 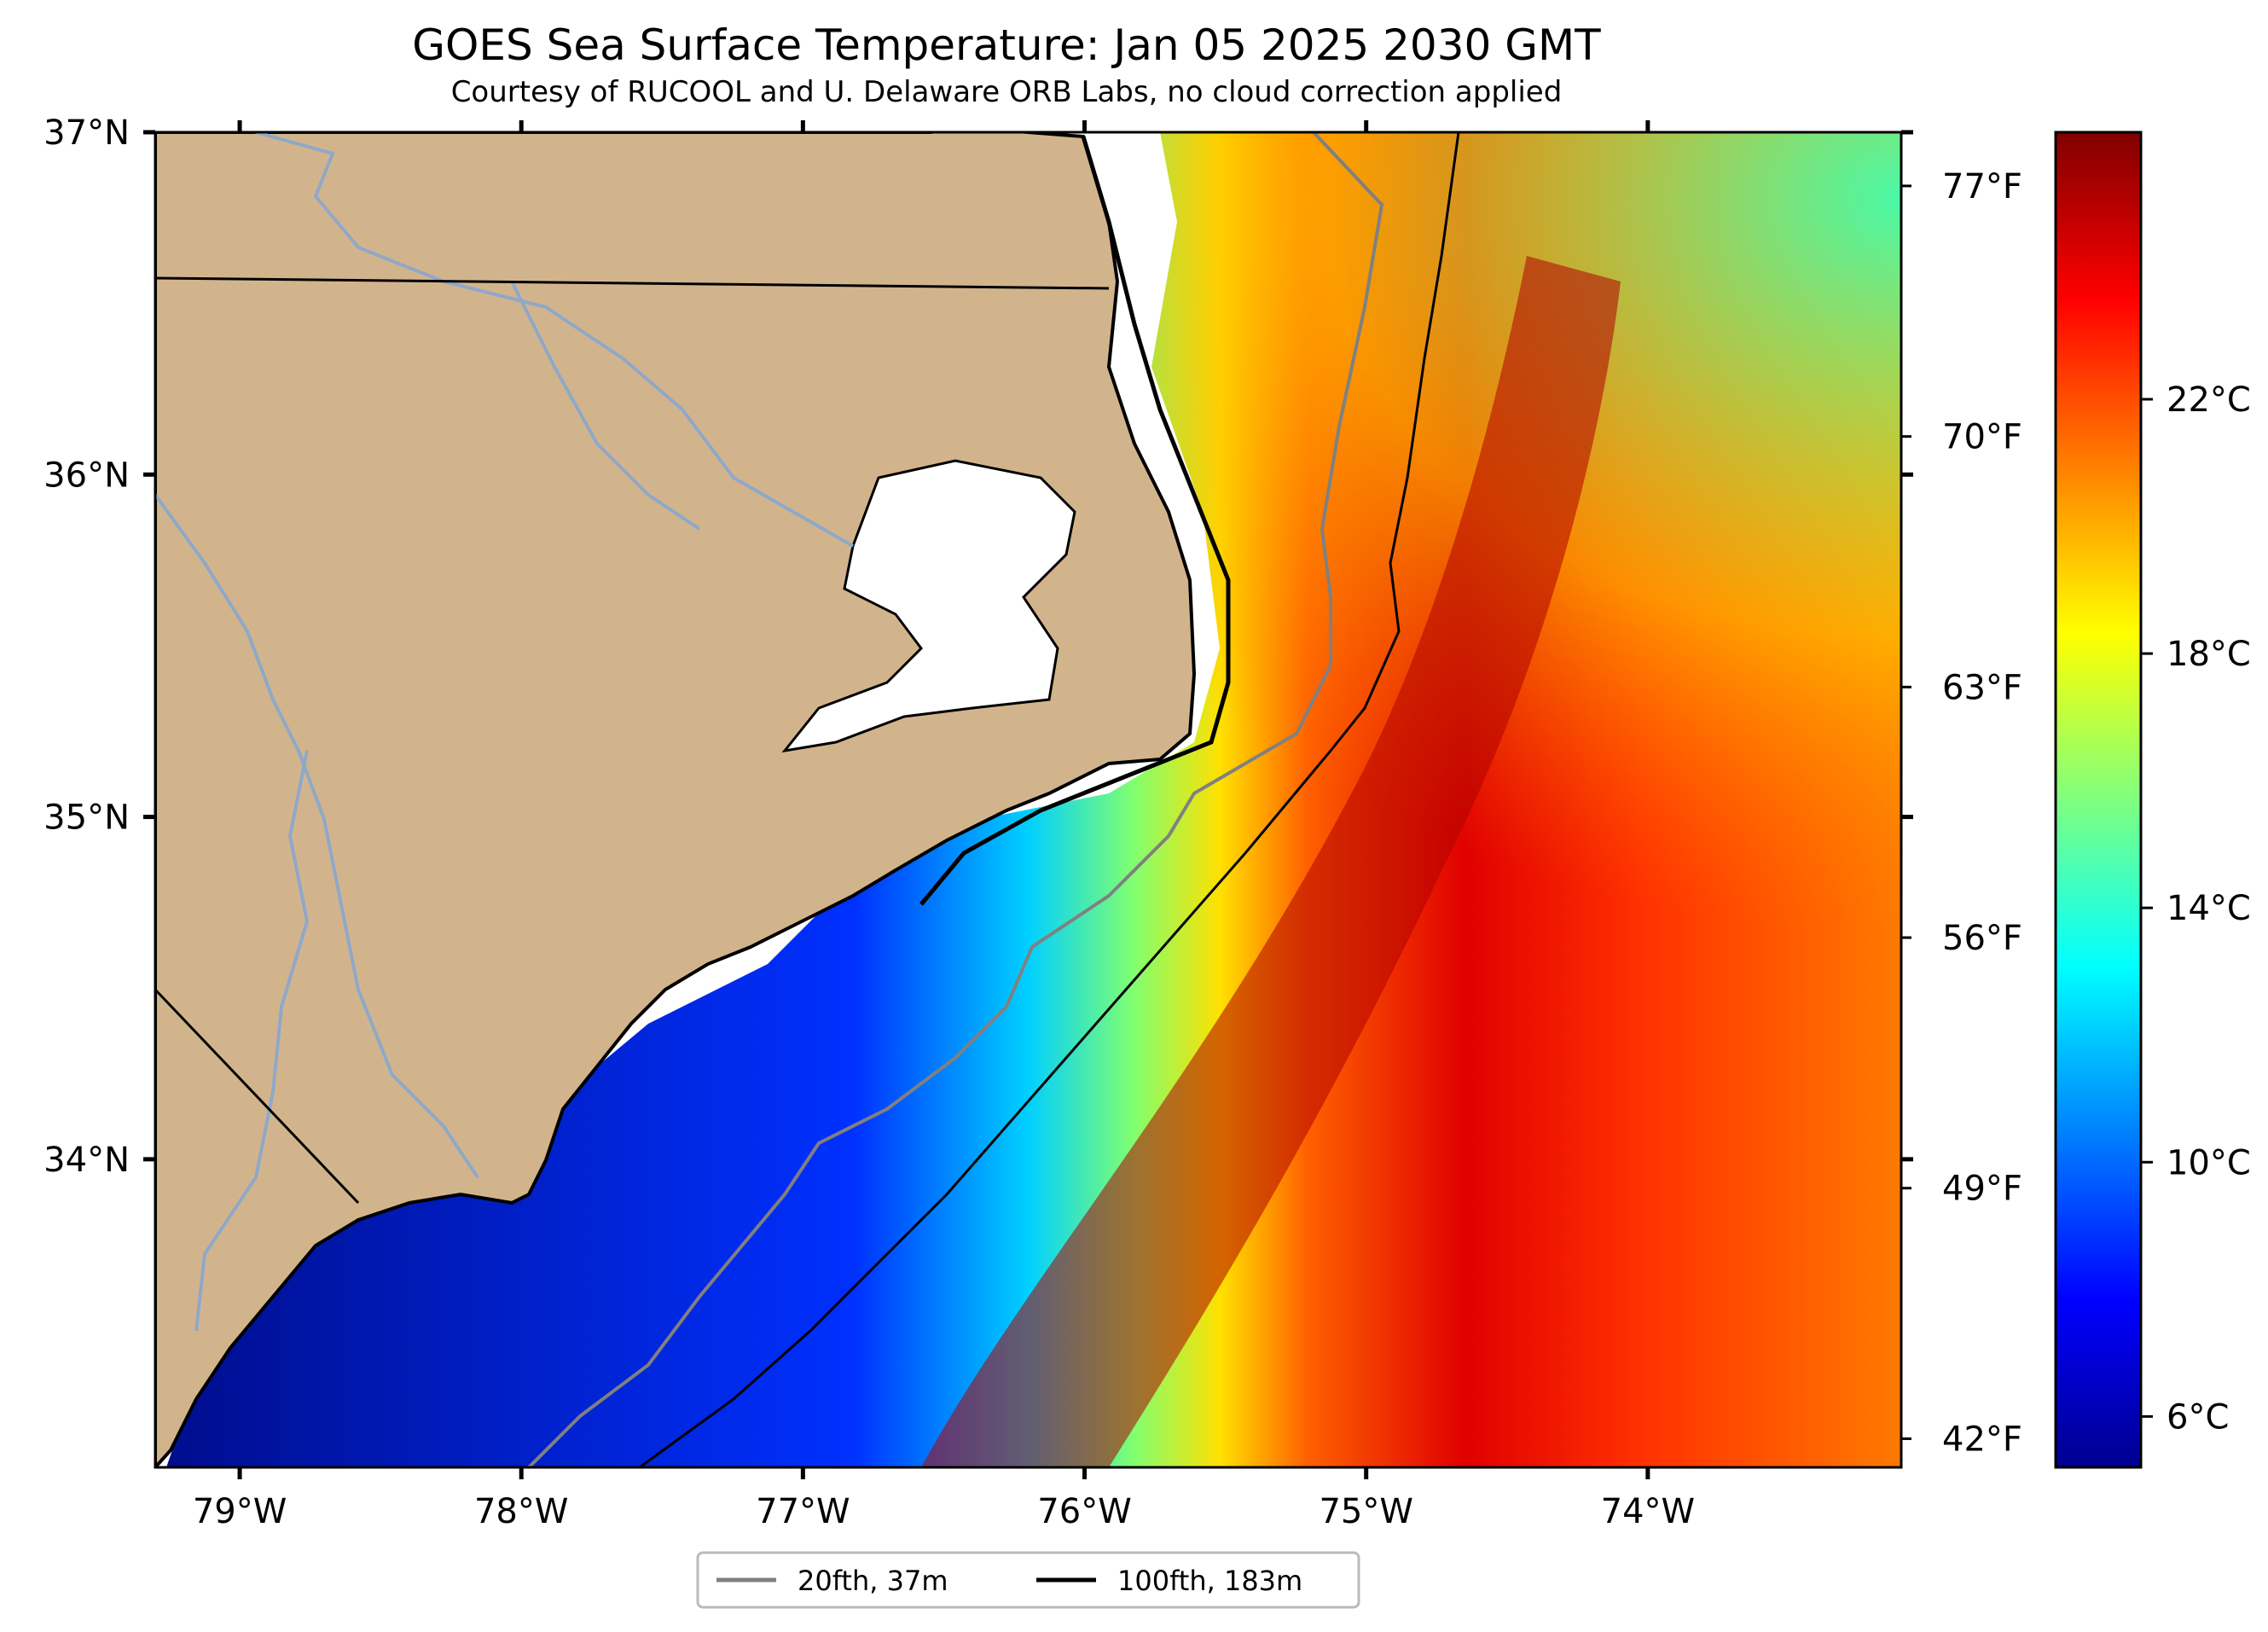 I want to click on f-tick-label: 49°F, so click(x=1982, y=1189).